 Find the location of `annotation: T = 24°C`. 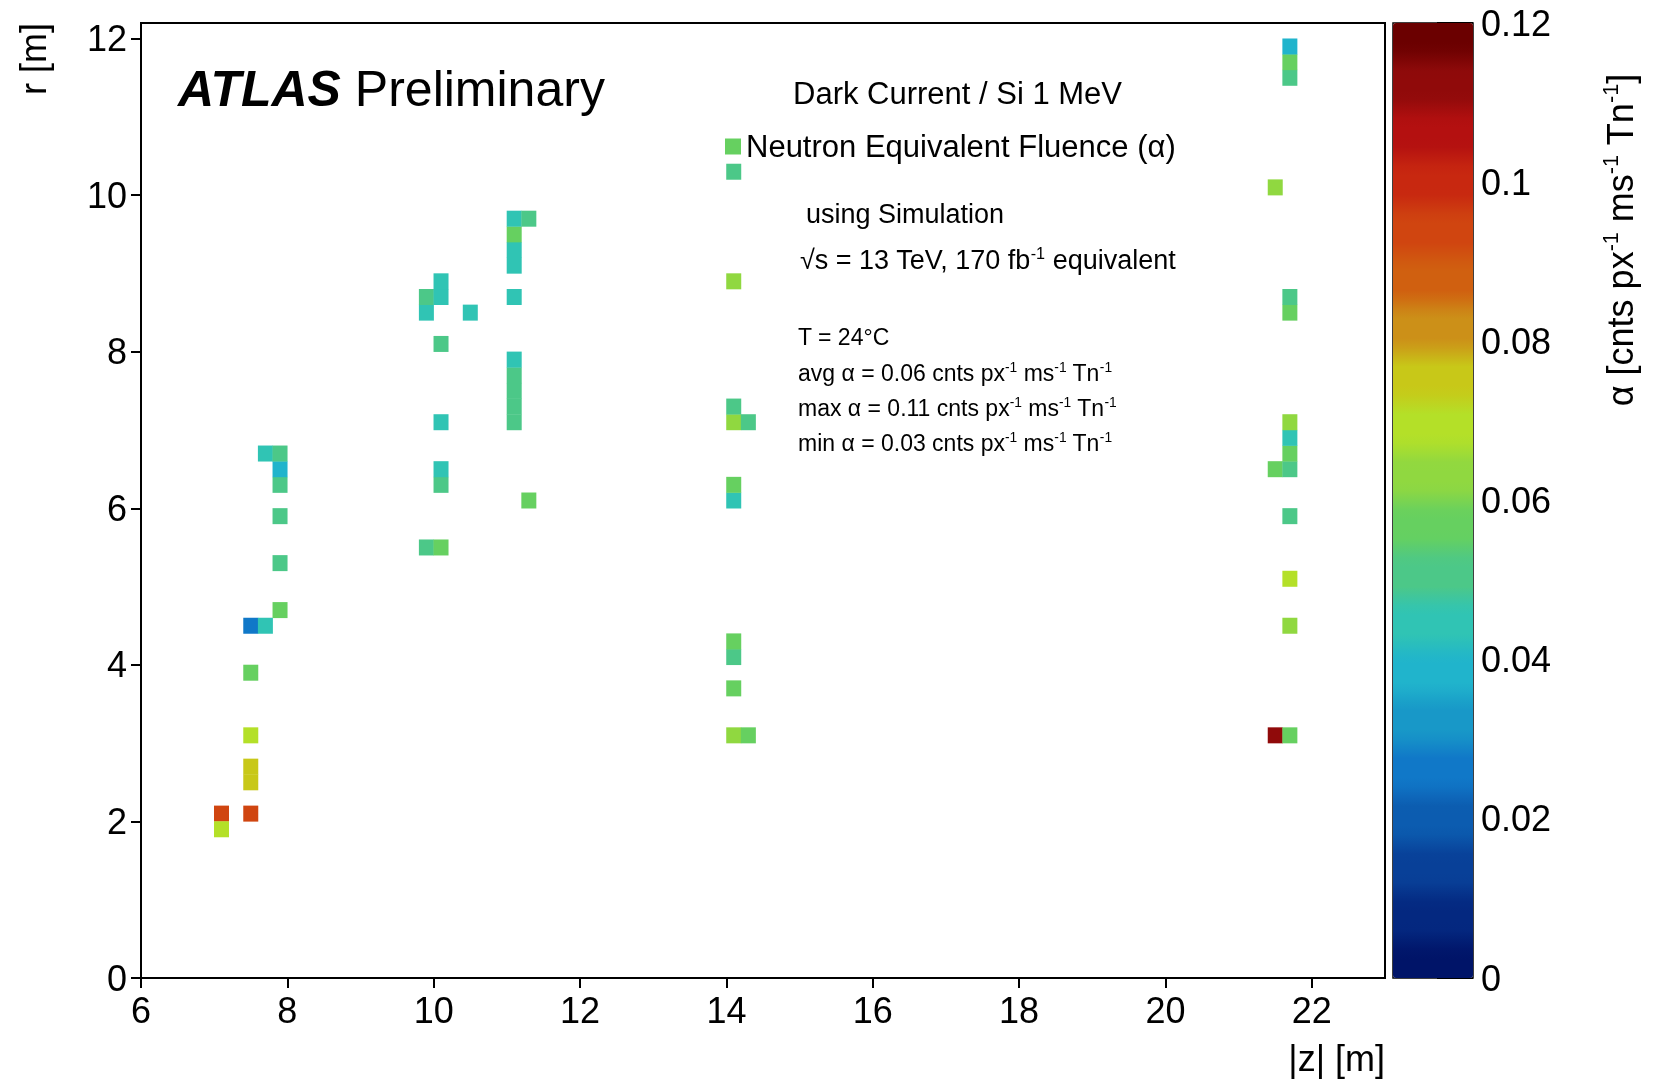

annotation: T = 24°C is located at coordinates (844, 336).